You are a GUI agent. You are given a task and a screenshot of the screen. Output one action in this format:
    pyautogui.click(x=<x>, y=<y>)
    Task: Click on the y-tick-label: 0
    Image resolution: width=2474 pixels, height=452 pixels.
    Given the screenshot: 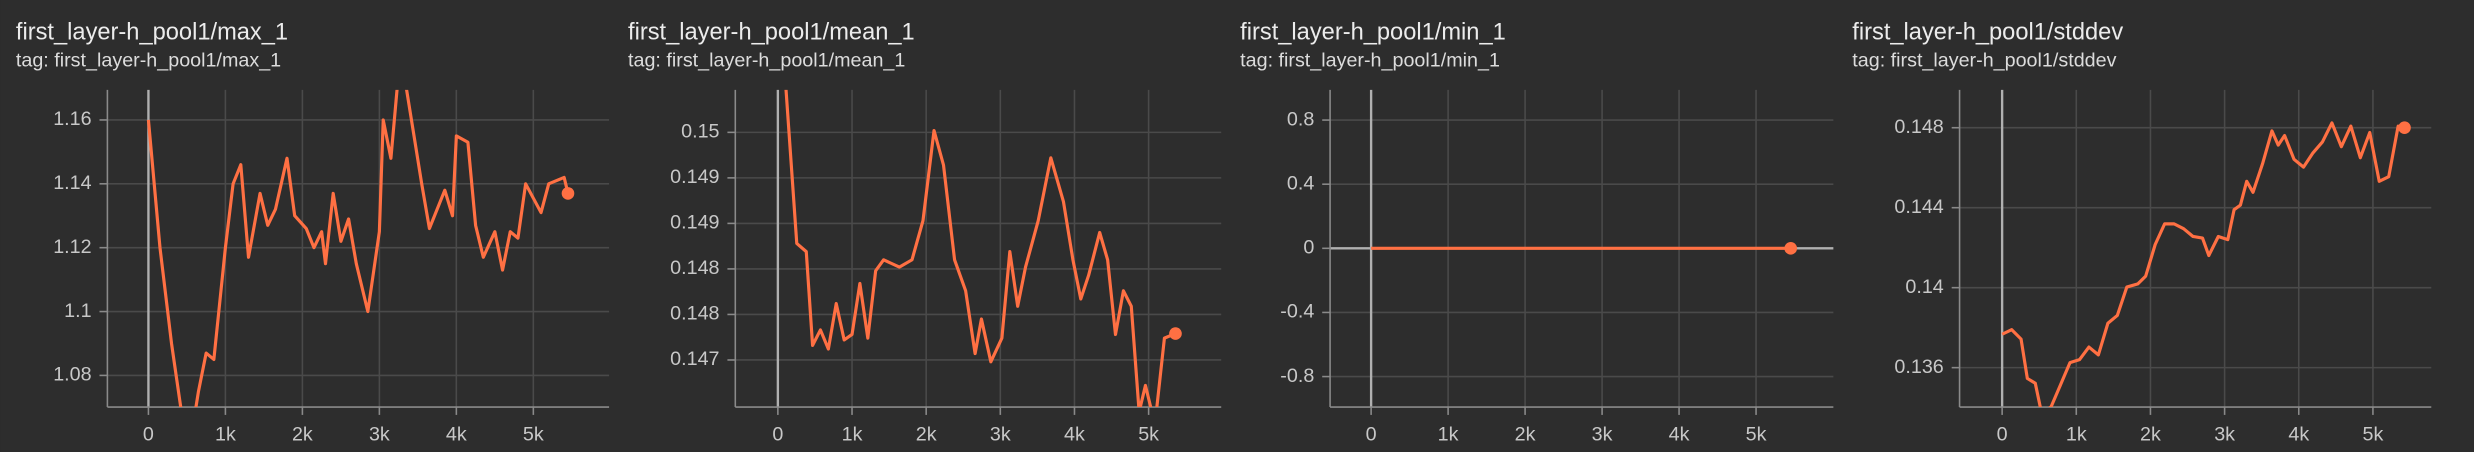 What is the action you would take?
    pyautogui.click(x=1308, y=248)
    